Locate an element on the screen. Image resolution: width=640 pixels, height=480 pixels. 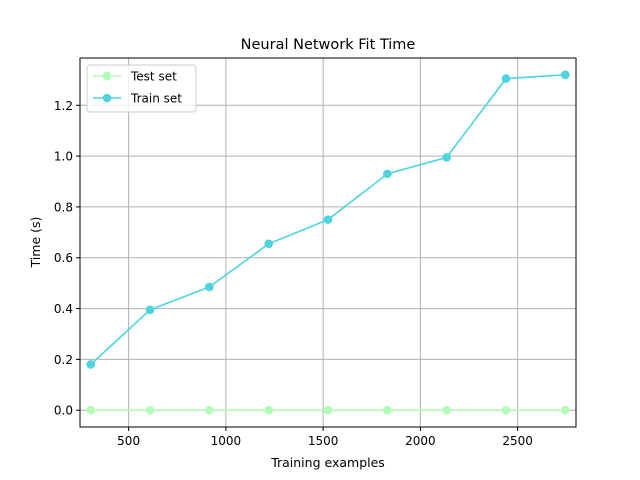
x-tick-label: 1500 is located at coordinates (323, 441).